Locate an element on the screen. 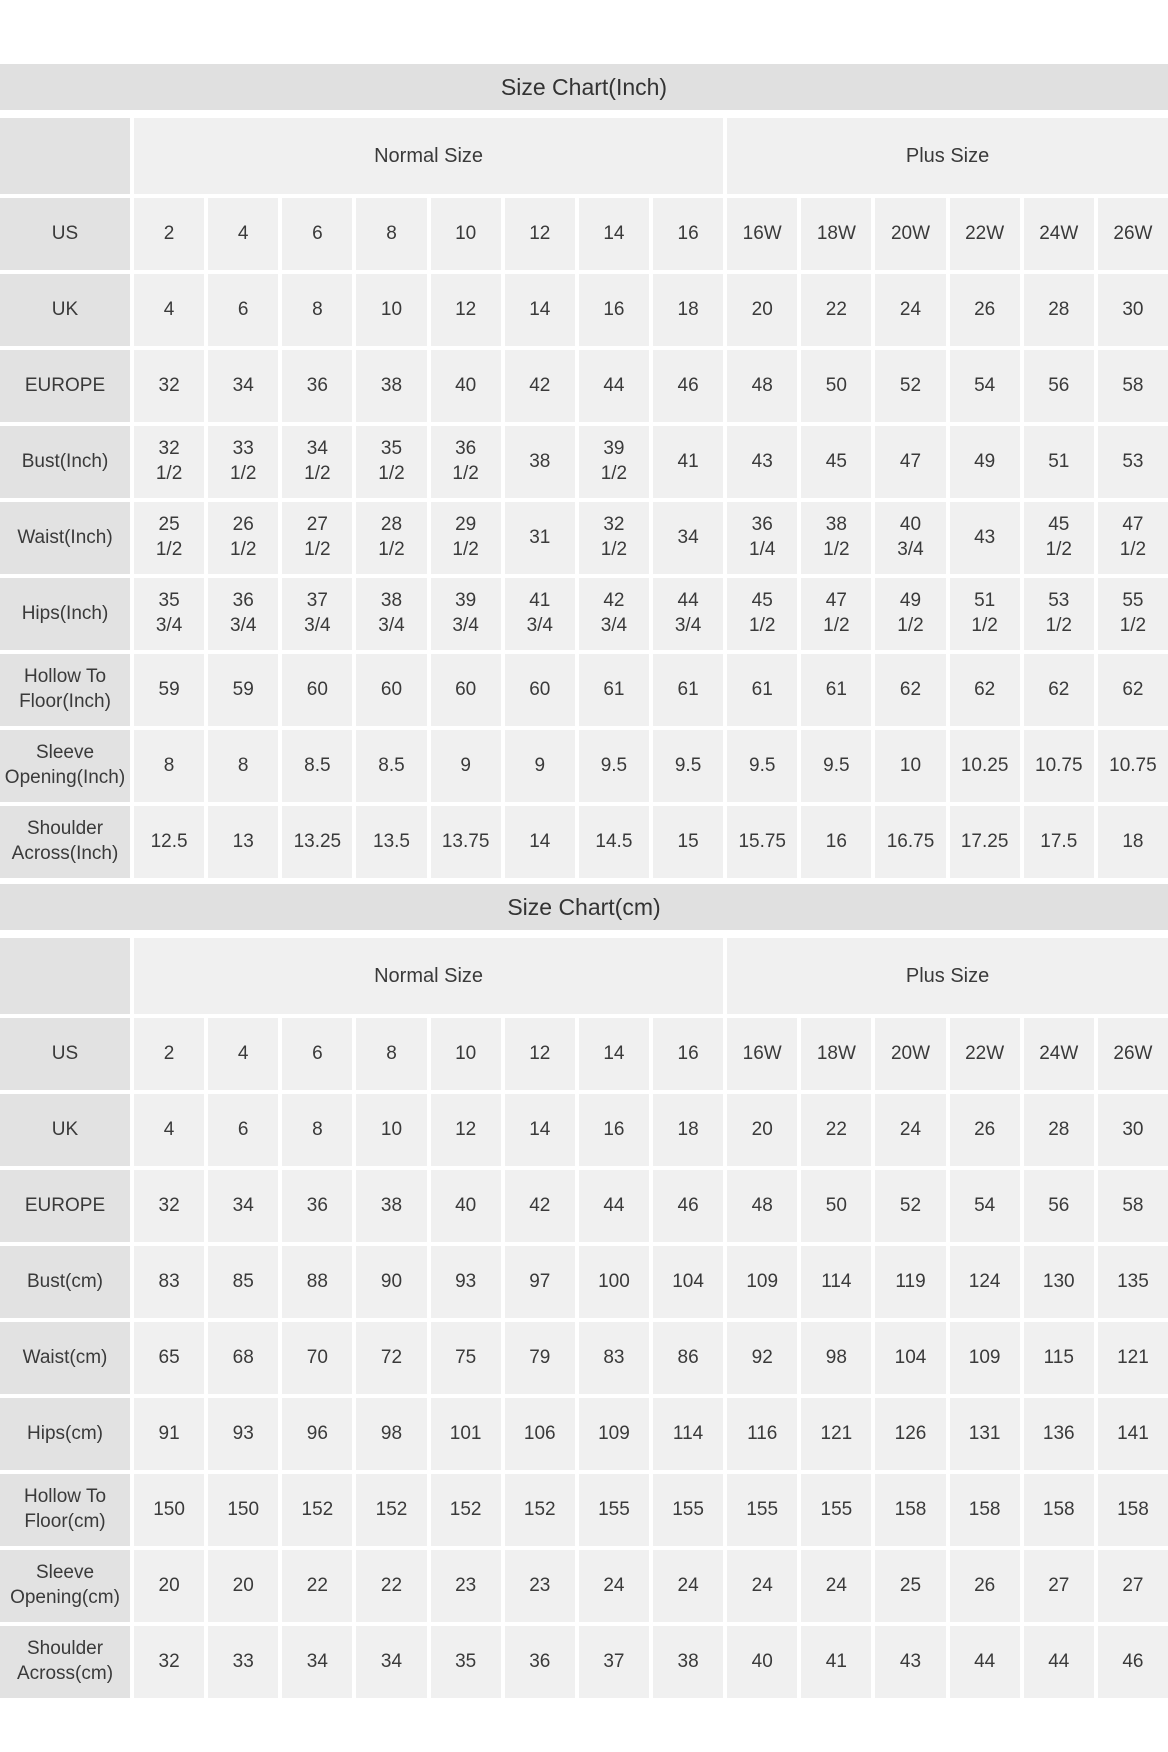 This screenshot has width=1168, height=1752. size-value-cell: 158 is located at coordinates (984, 1510).